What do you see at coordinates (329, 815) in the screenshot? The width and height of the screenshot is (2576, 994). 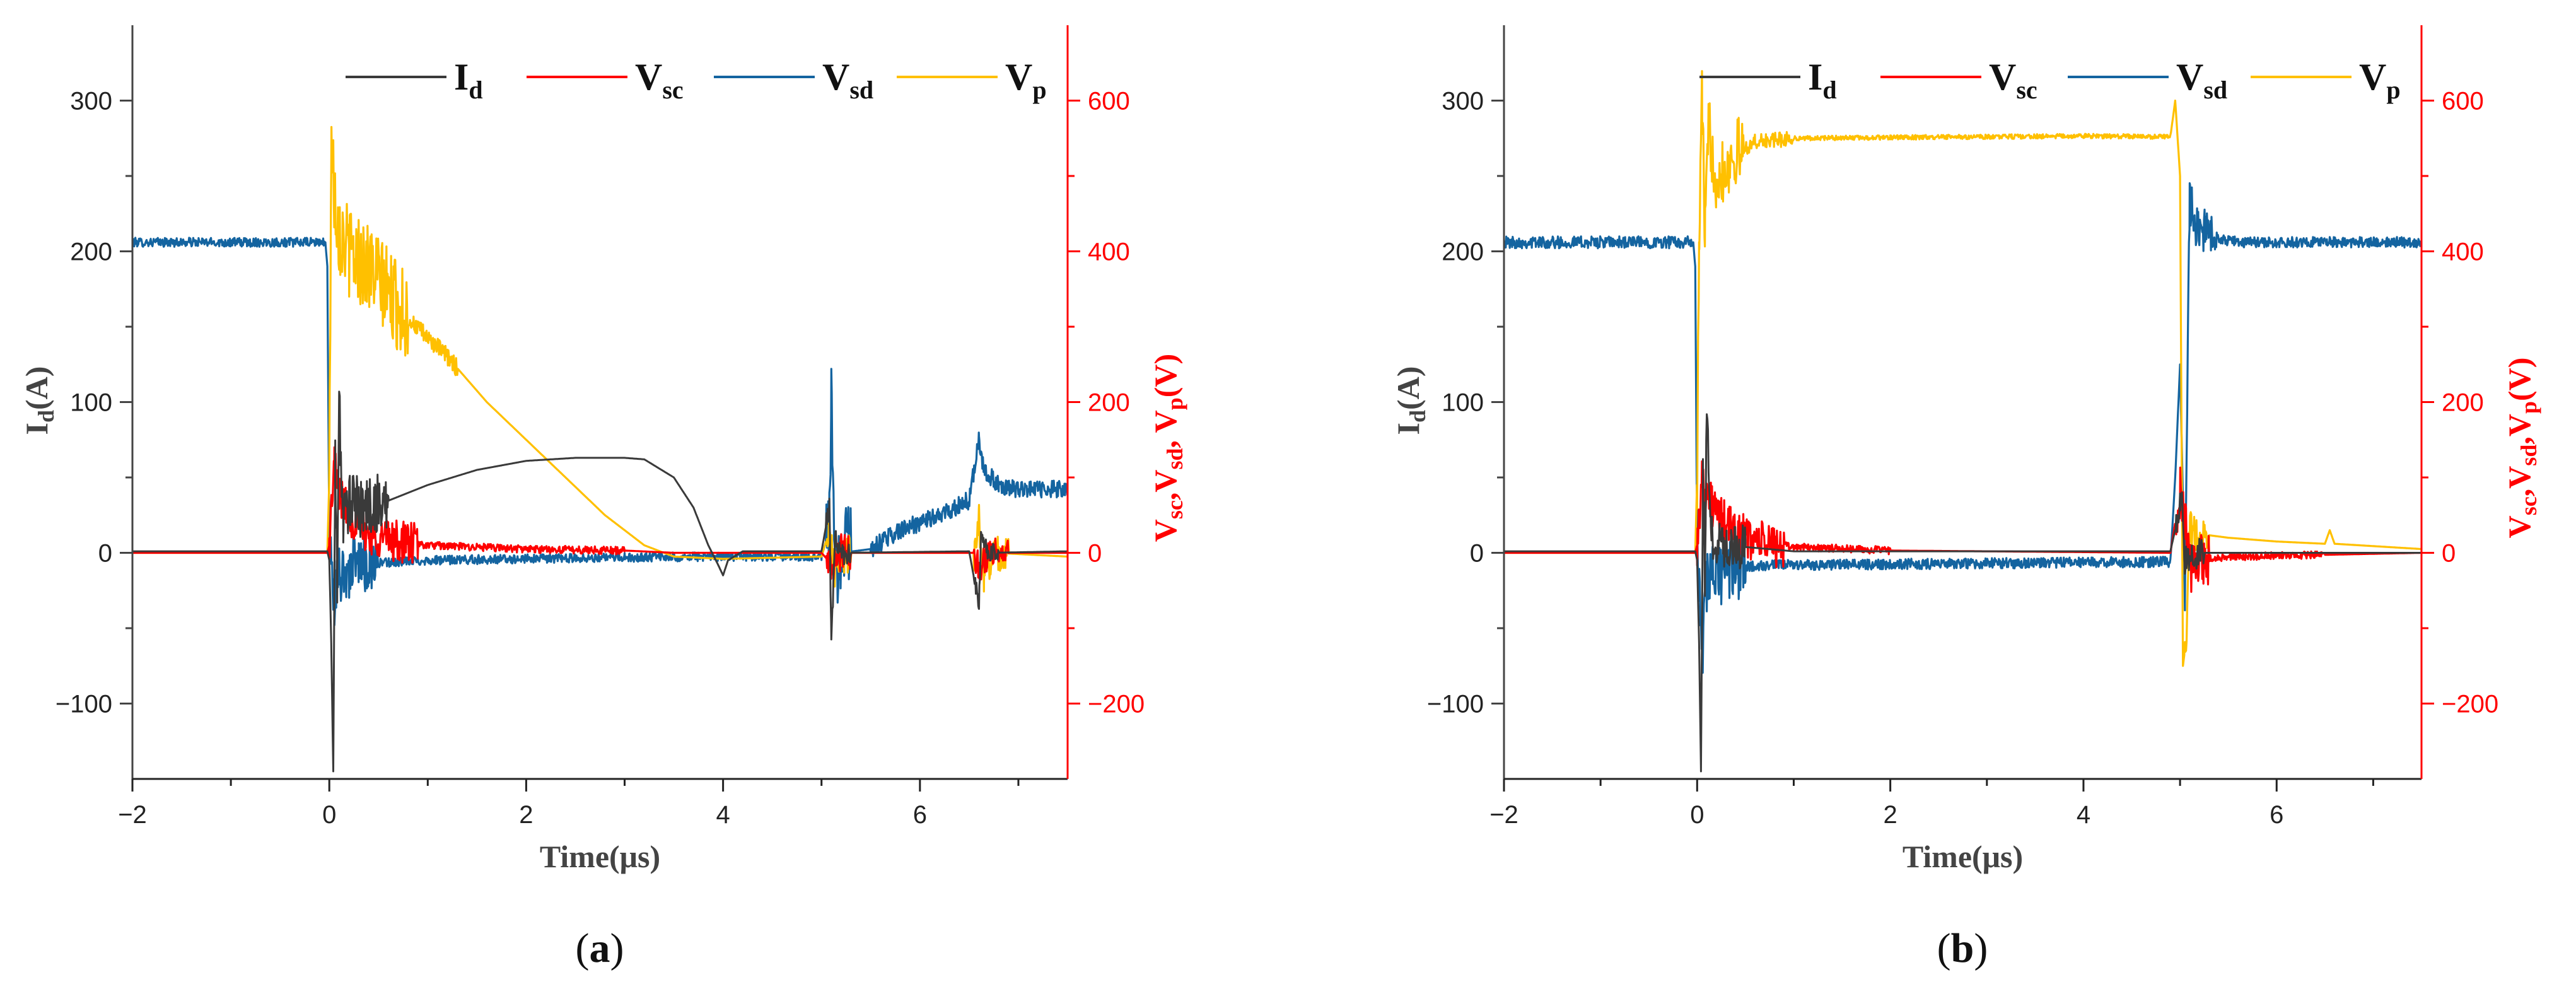 I see `x-tick-label: 0` at bounding box center [329, 815].